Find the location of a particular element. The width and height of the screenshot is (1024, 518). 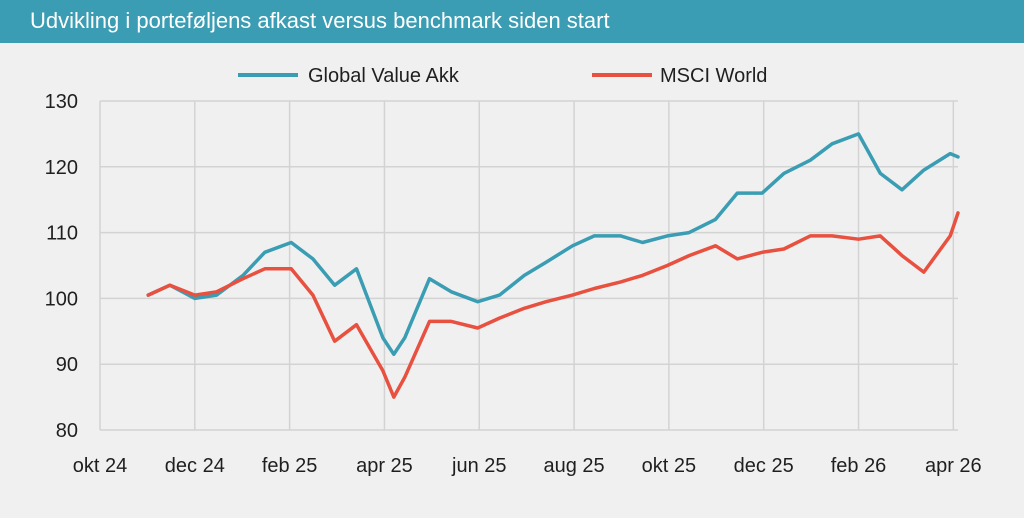

x-tick-label: jun 25 is located at coordinates (479, 466).